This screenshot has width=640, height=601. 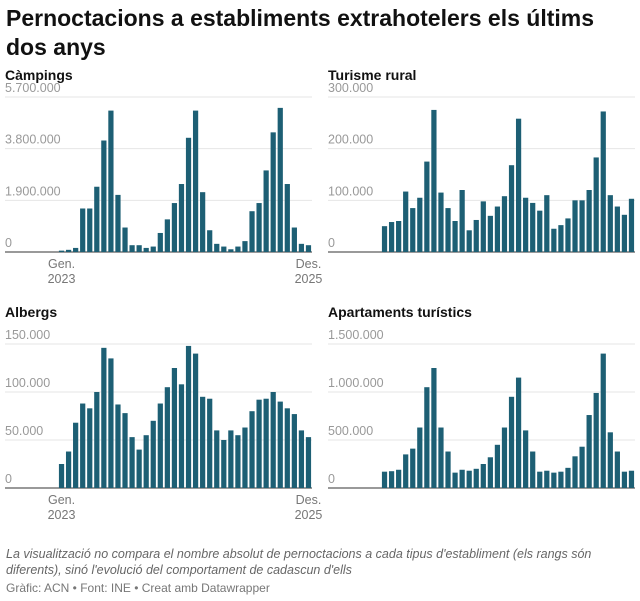 I want to click on chart-title: Albergs, so click(x=31, y=312).